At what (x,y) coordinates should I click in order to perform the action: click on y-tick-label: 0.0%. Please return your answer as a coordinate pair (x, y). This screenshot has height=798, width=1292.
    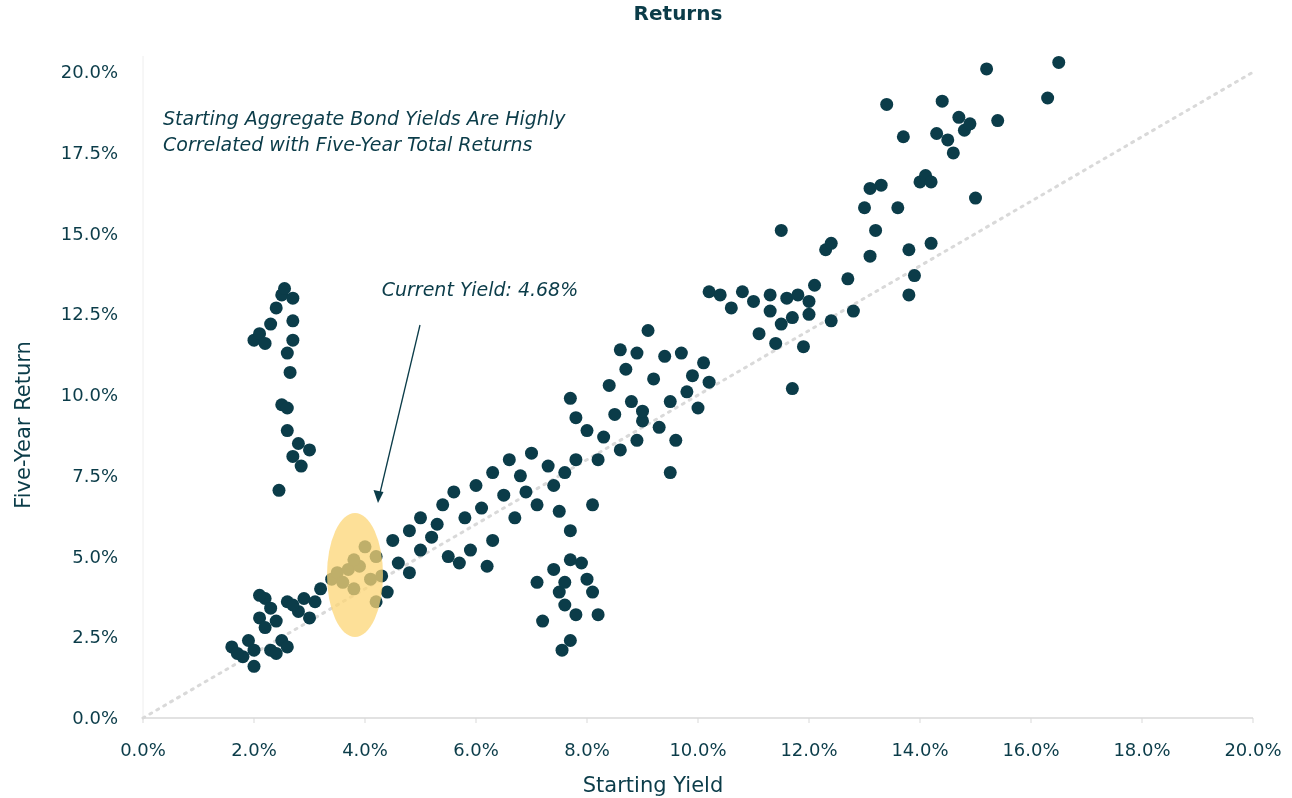
    Looking at the image, I should click on (95, 717).